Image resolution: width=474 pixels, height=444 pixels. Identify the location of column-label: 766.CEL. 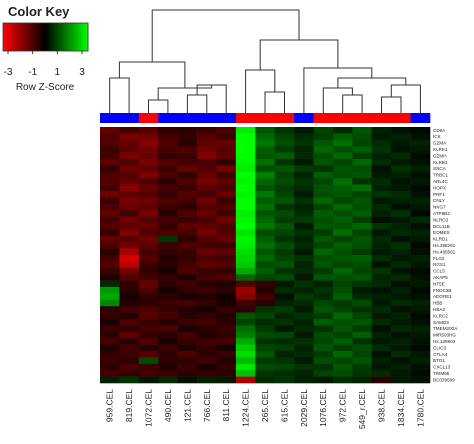
(207, 405).